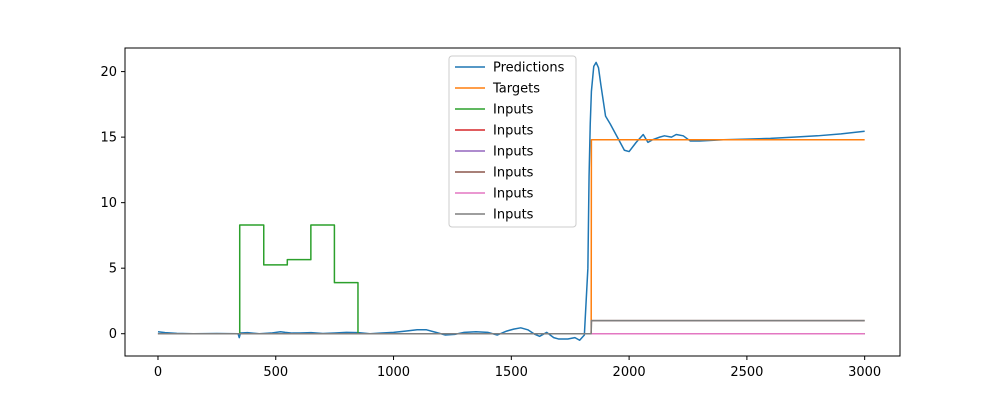 Image resolution: width=1000 pixels, height=400 pixels. Describe the element at coordinates (275, 372) in the screenshot. I see `x-tick-label: 500` at that location.